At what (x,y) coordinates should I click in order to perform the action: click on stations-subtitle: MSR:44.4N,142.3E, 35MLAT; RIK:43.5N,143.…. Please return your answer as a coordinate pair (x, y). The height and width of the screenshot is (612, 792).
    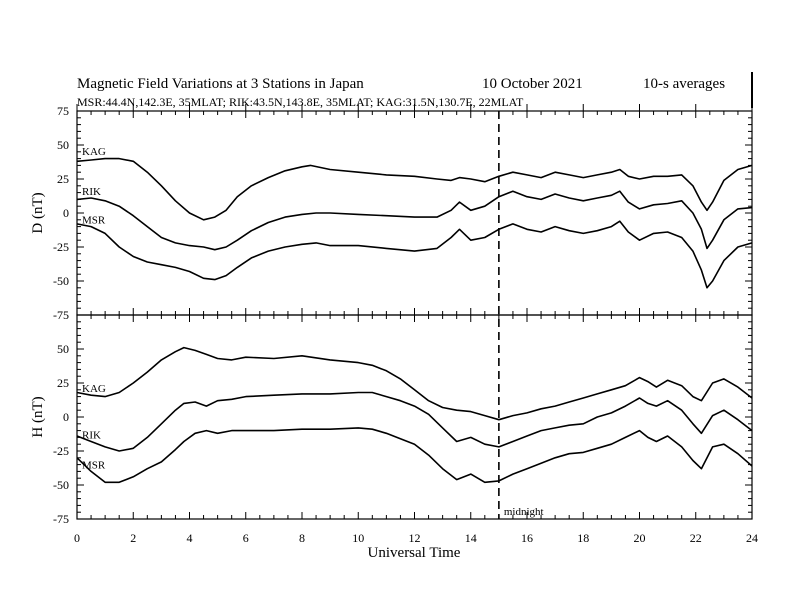
    Looking at the image, I should click on (300, 102).